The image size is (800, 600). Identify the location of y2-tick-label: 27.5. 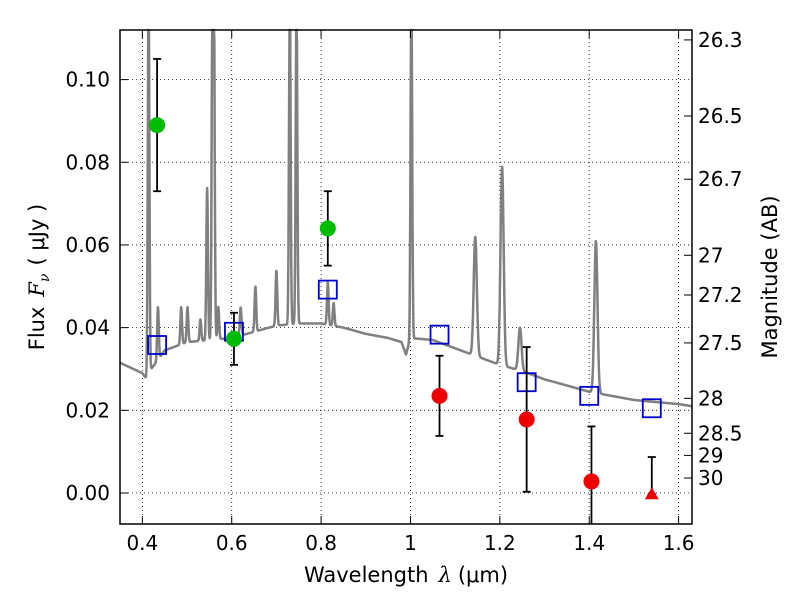
(720, 343).